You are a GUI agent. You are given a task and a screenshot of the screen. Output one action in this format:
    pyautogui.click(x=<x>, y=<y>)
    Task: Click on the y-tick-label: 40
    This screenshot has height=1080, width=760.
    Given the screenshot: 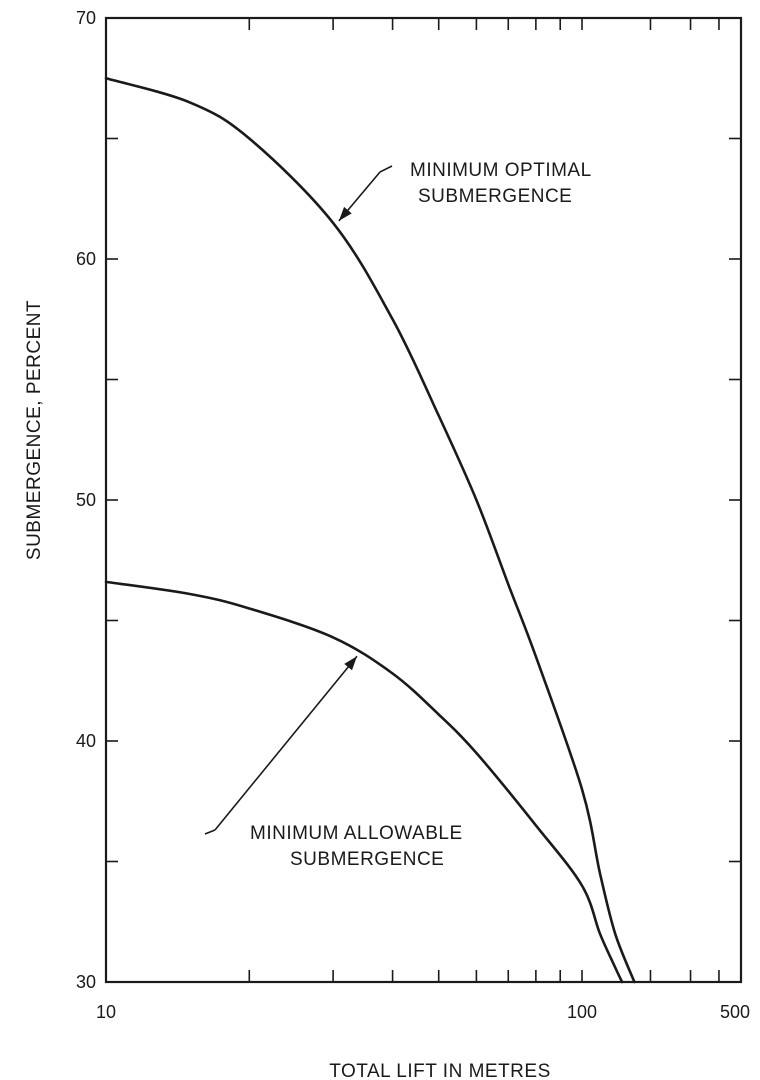 What is the action you would take?
    pyautogui.click(x=86, y=741)
    